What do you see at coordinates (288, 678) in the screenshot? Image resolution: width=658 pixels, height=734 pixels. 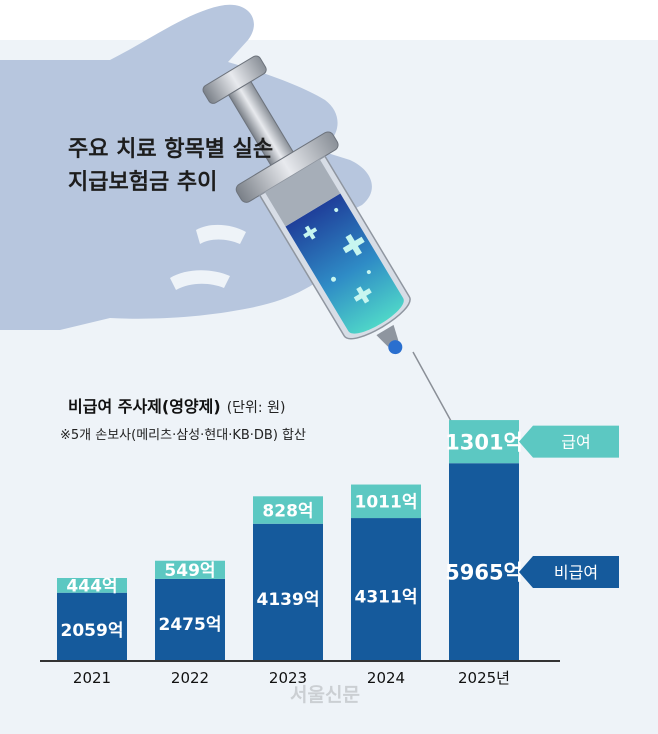 I see `x-tick-label: 2023` at bounding box center [288, 678].